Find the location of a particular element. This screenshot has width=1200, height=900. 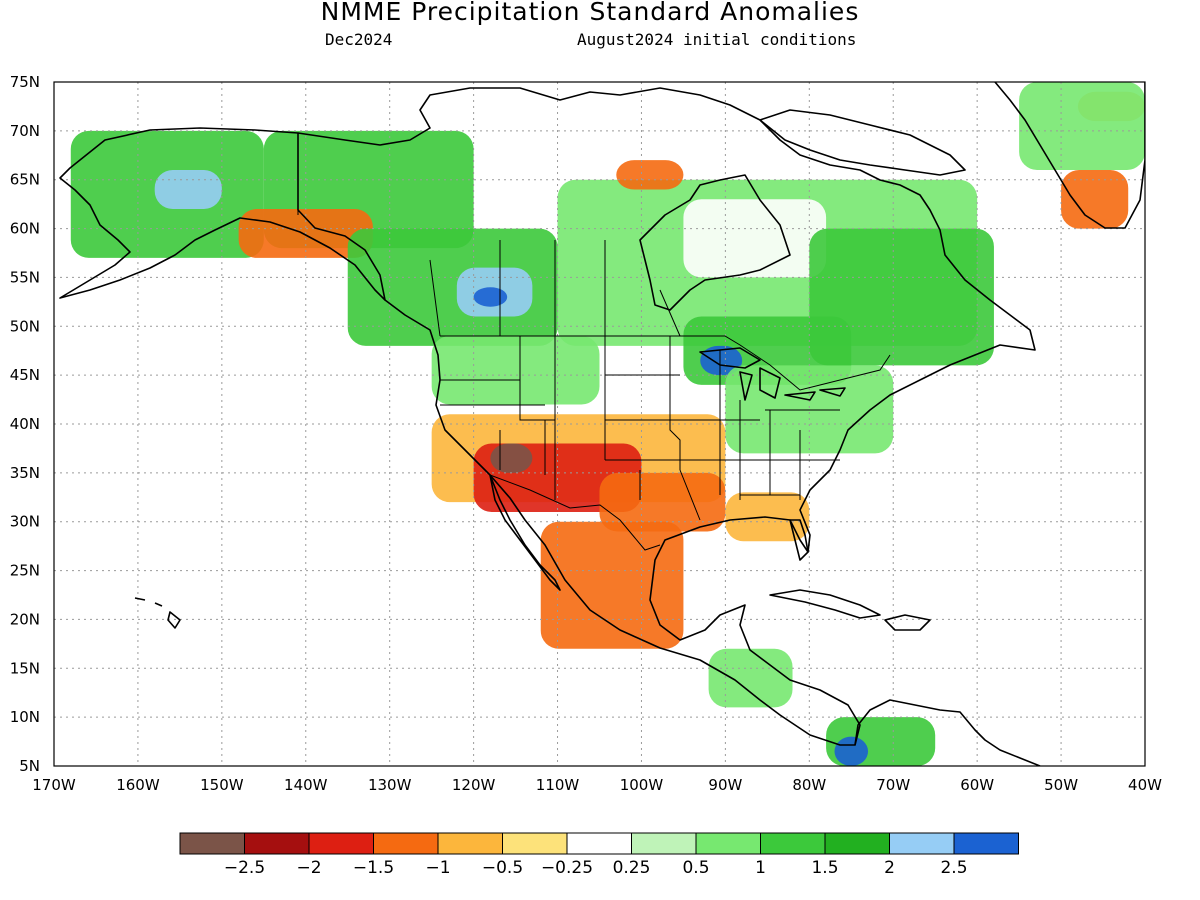

lon-tick-label: 100W is located at coordinates (642, 785).